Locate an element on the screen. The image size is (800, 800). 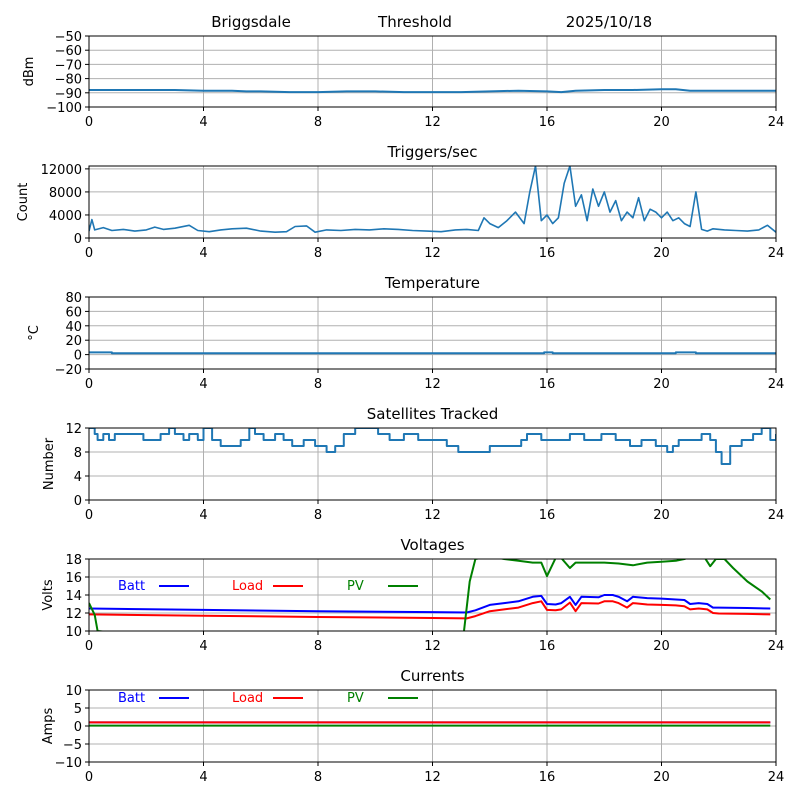
y-tick-label: 5 is located at coordinates (78, 709).